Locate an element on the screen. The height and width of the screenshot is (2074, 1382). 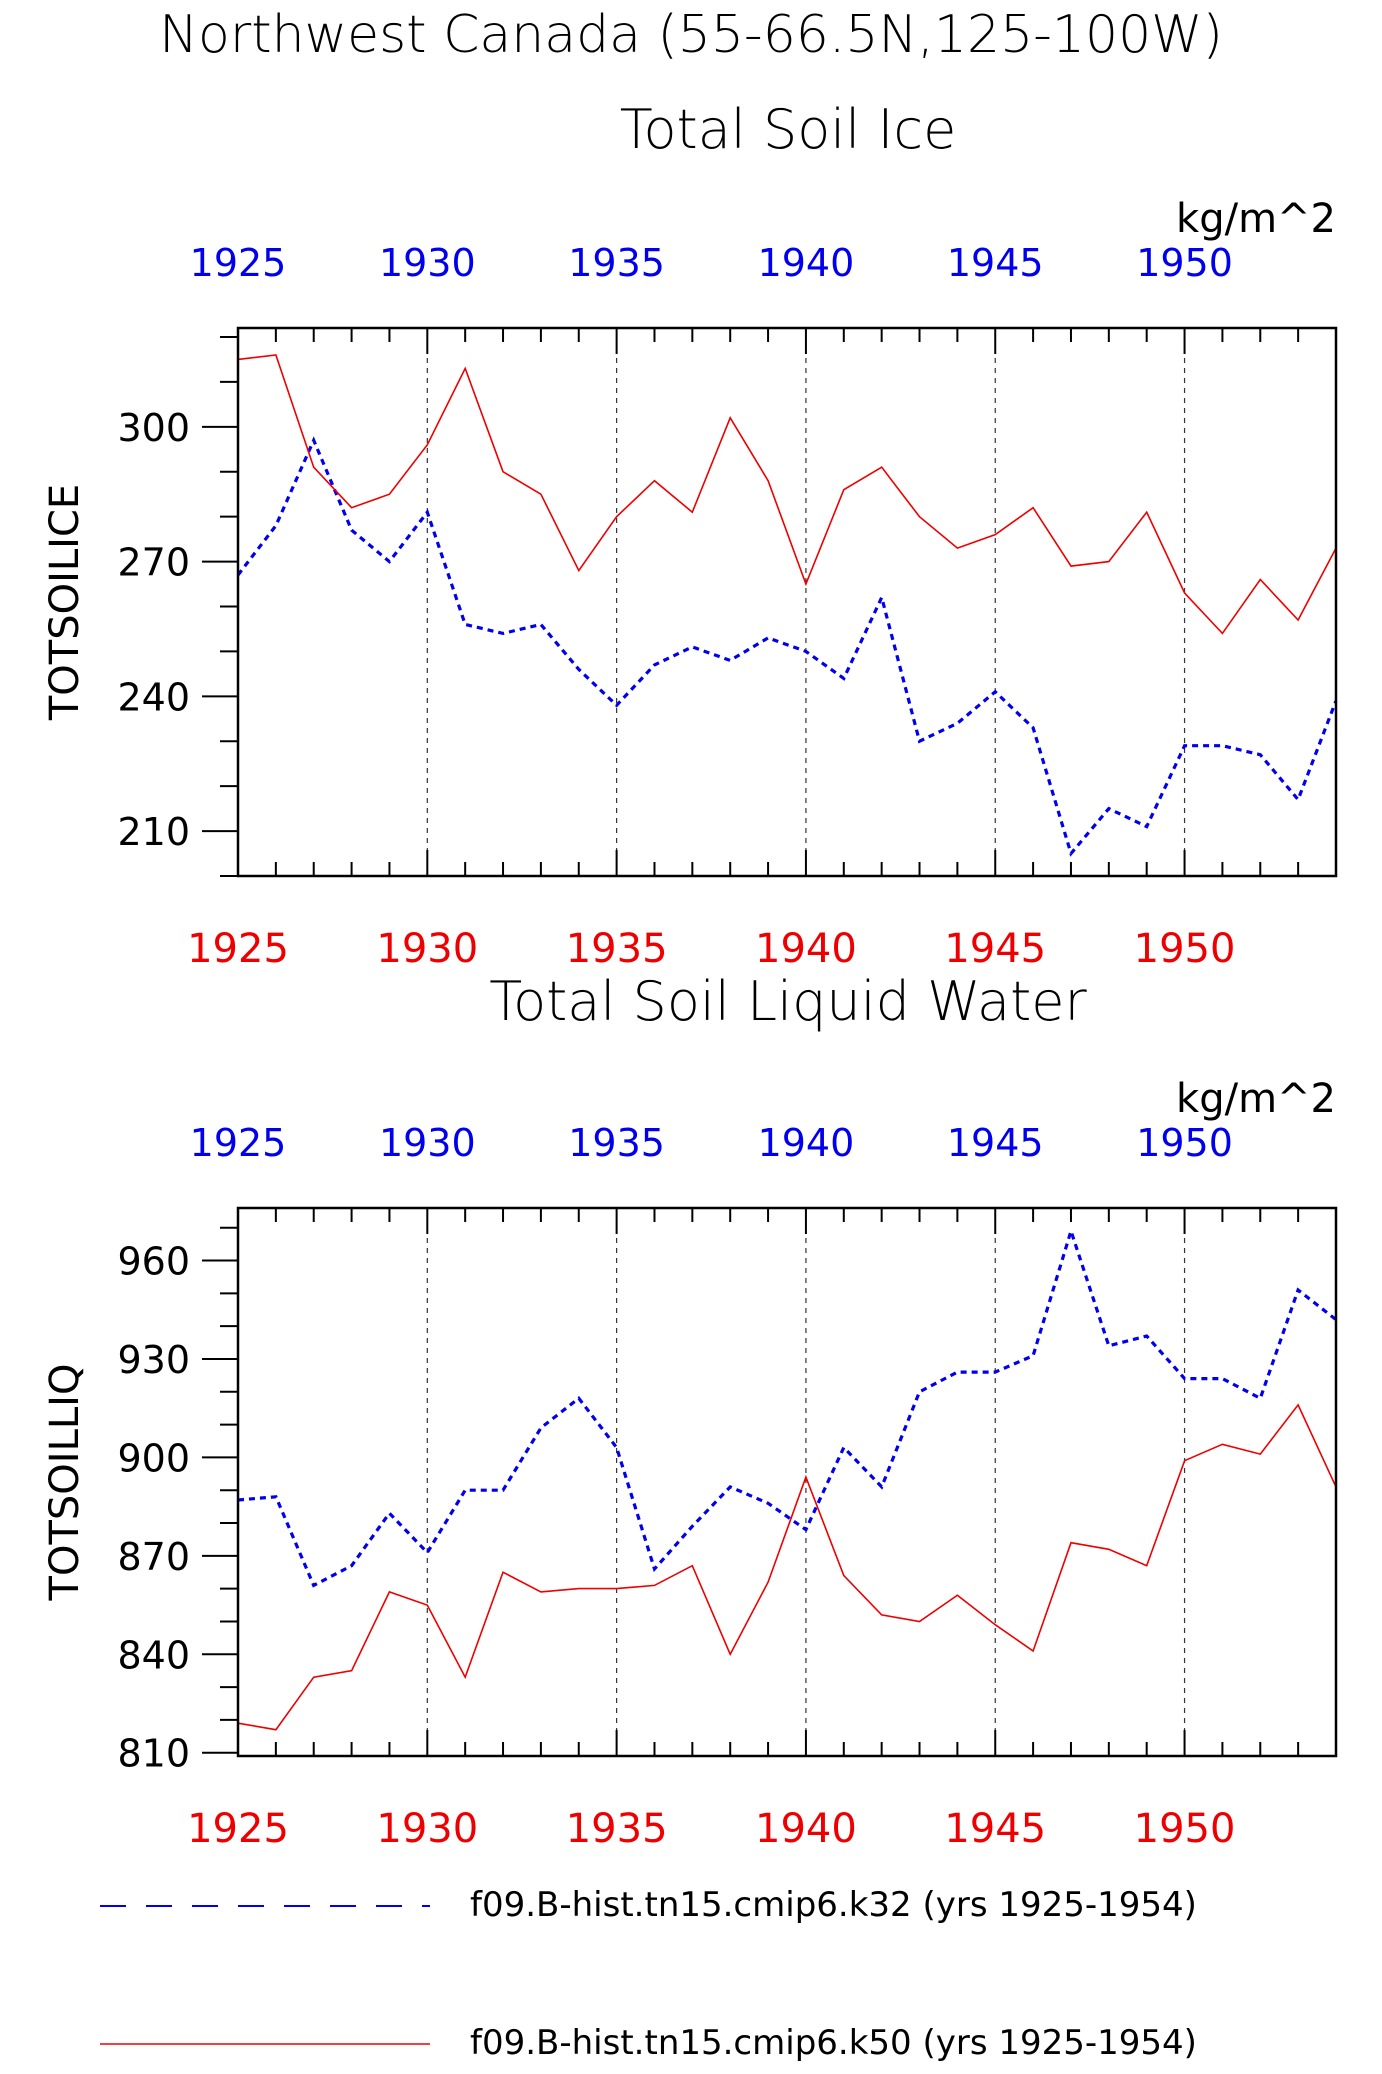
y-tick-label: 870 is located at coordinates (153, 1557).